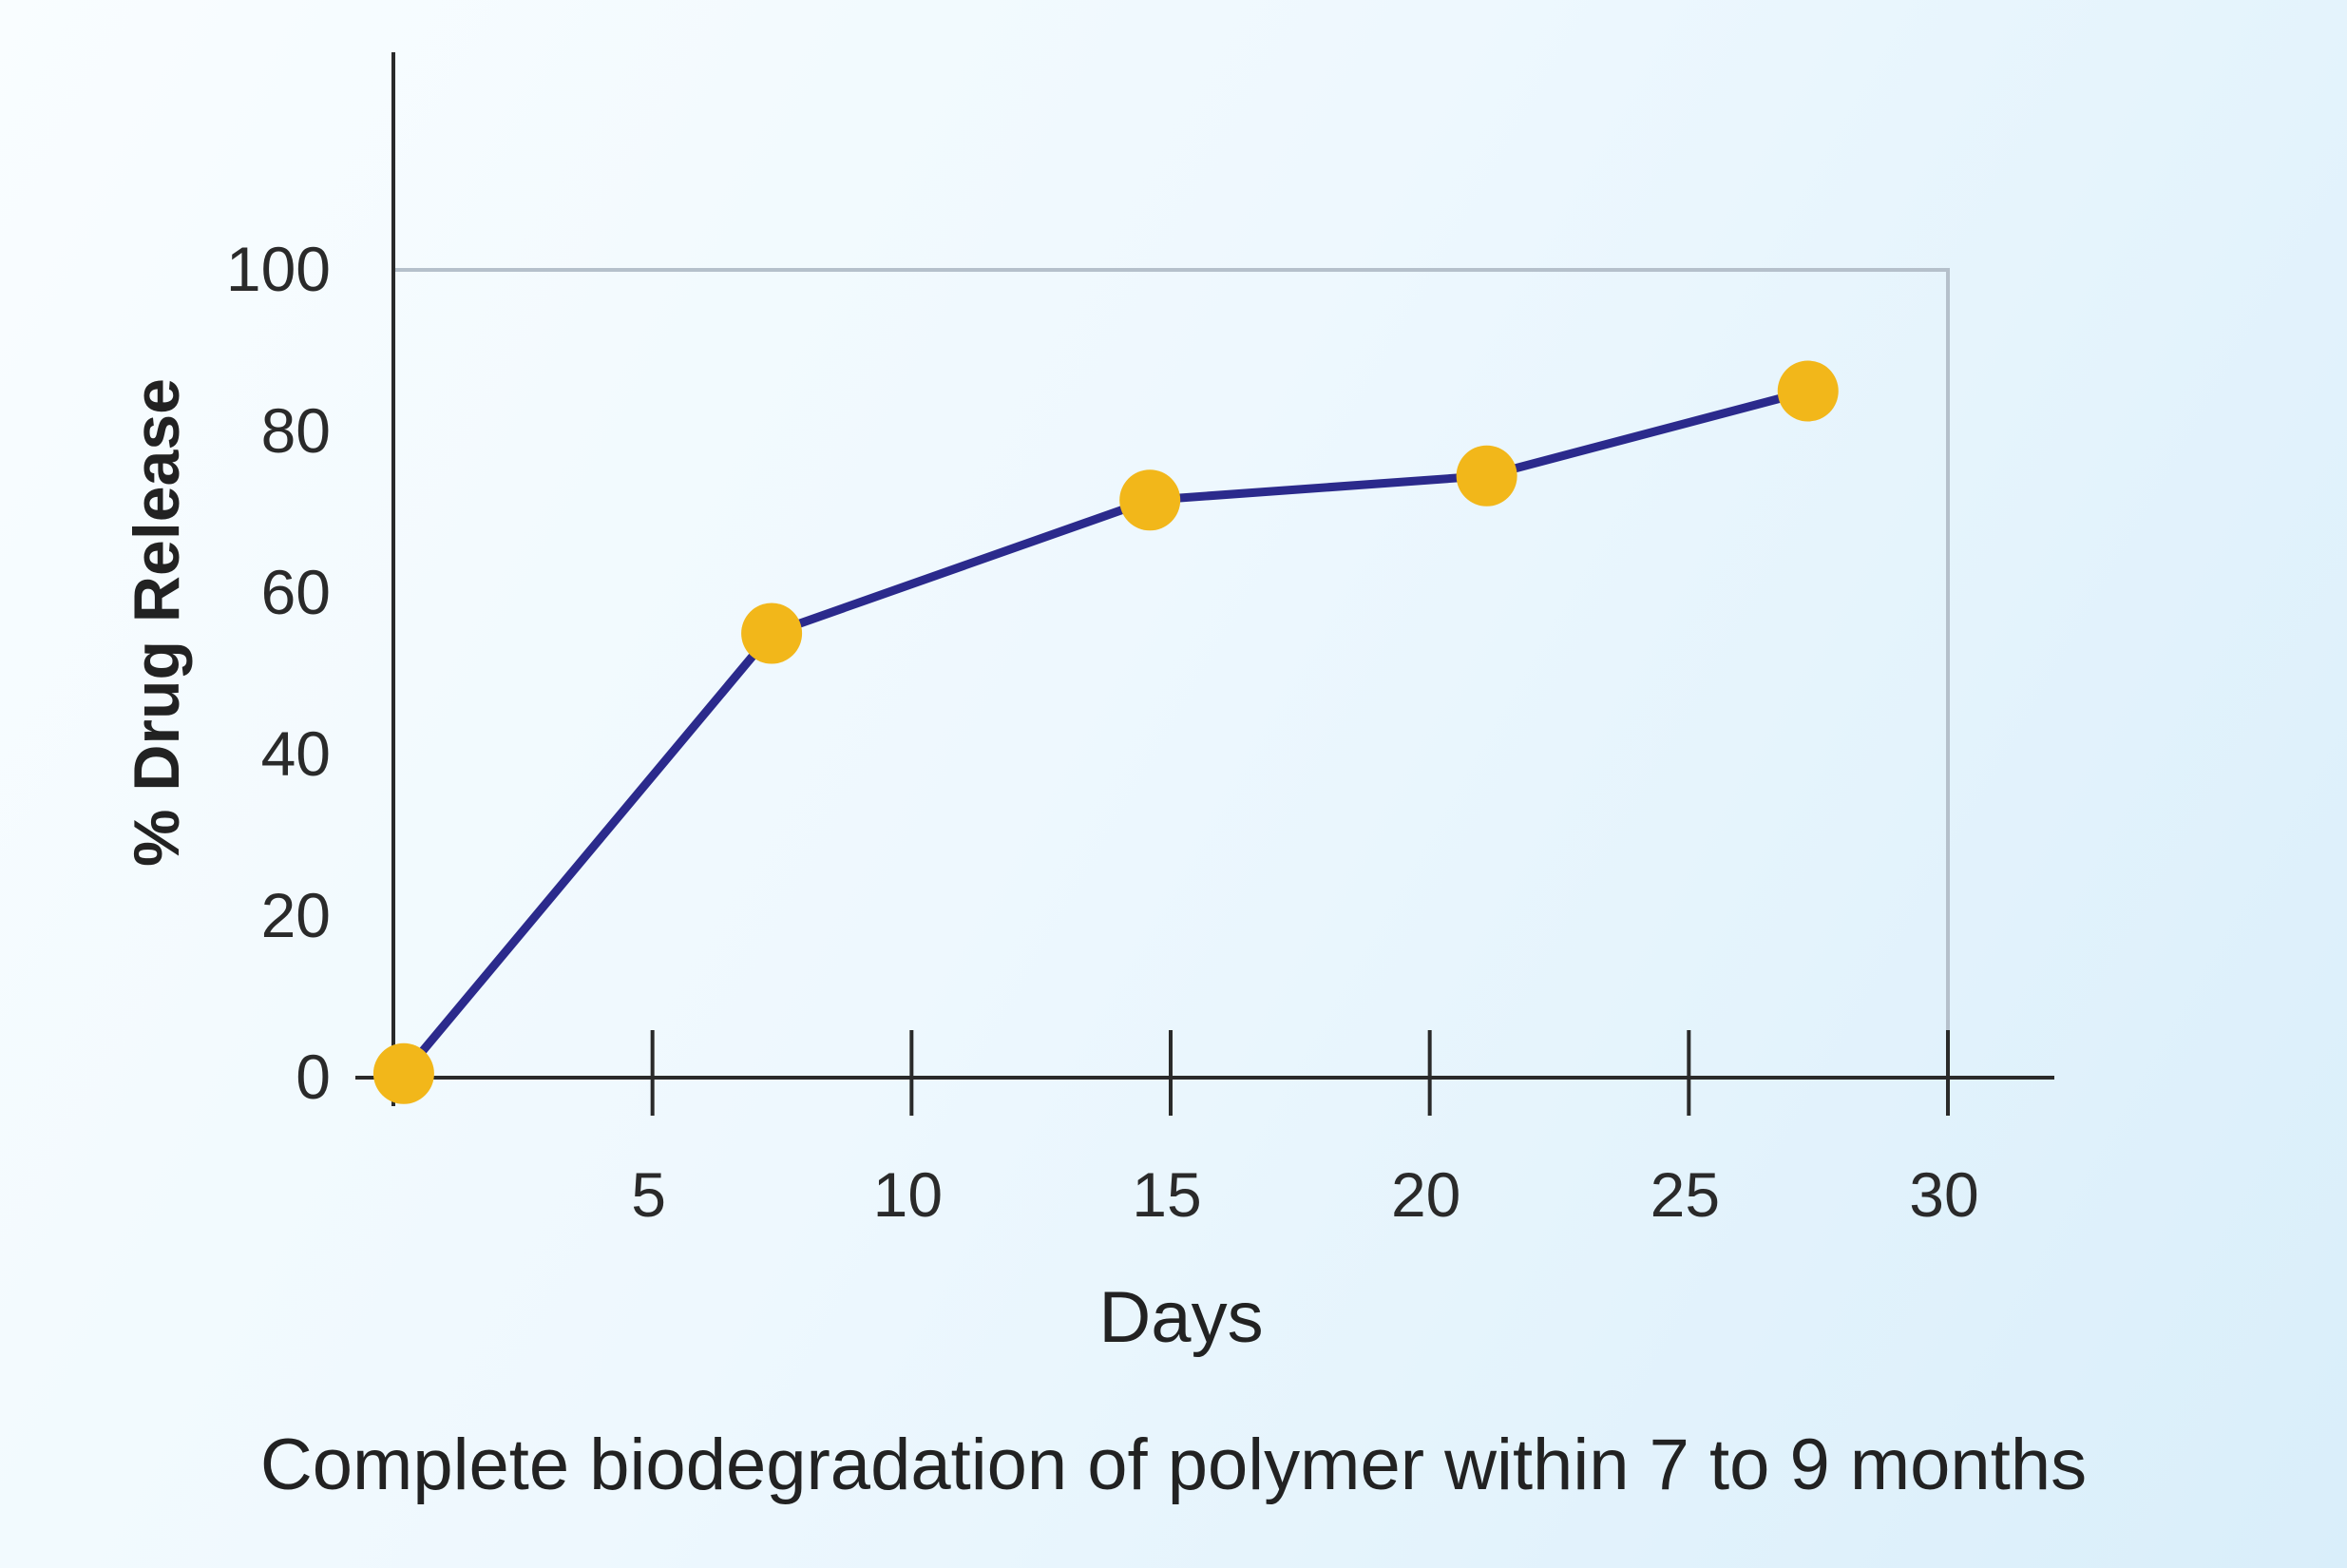 This screenshot has height=1568, width=2347. What do you see at coordinates (296, 915) in the screenshot?
I see `y-tick-label: 20` at bounding box center [296, 915].